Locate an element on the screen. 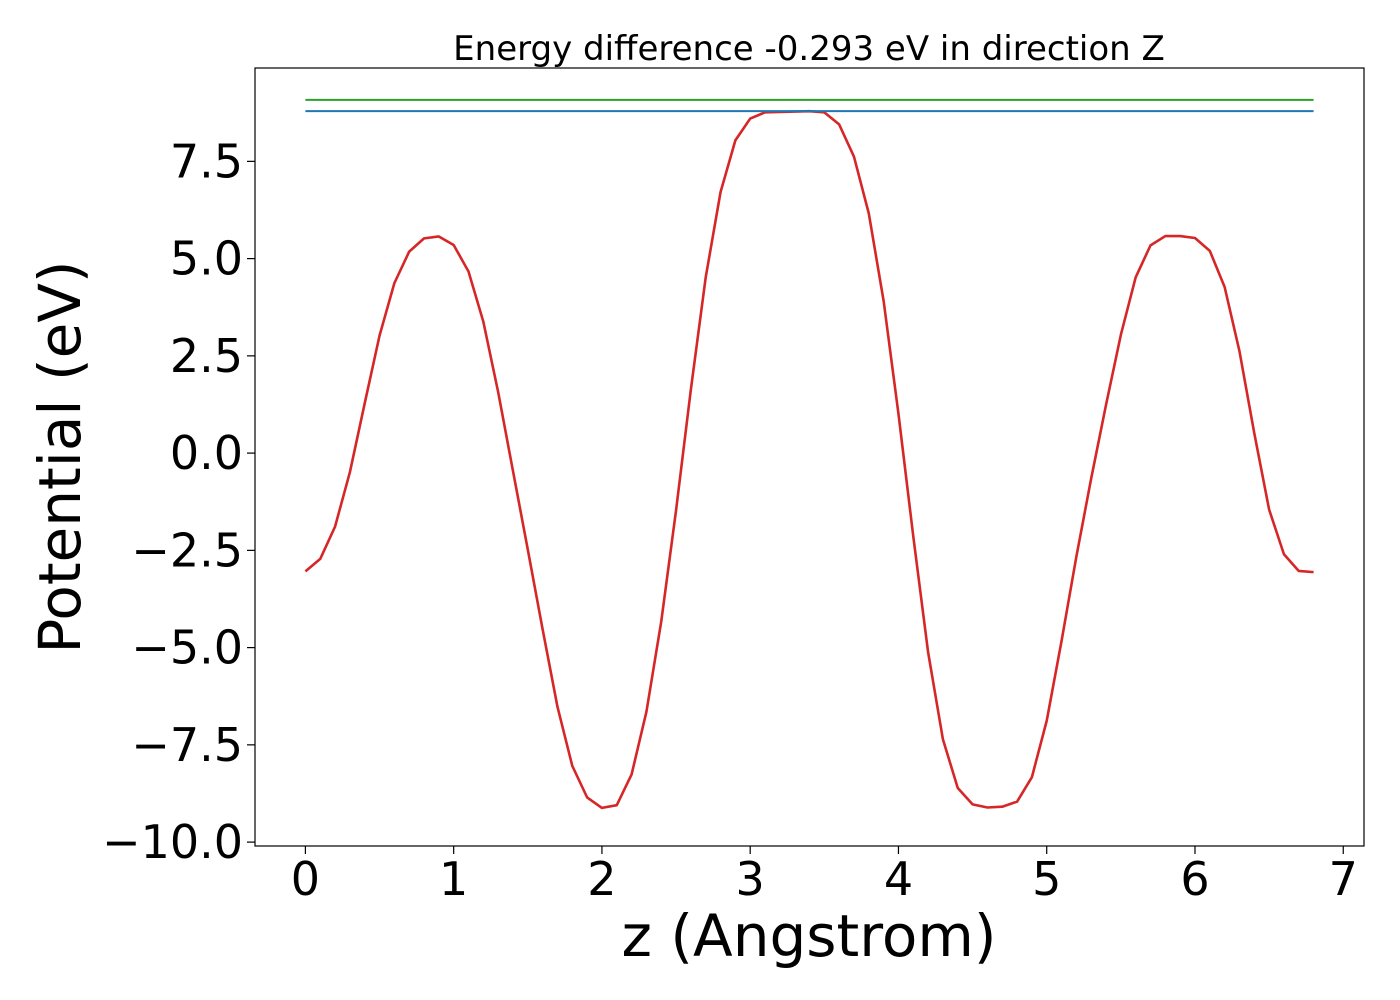 This screenshot has height=1000, width=1400. x-axis-label: z (Angstrom) is located at coordinates (809, 936).